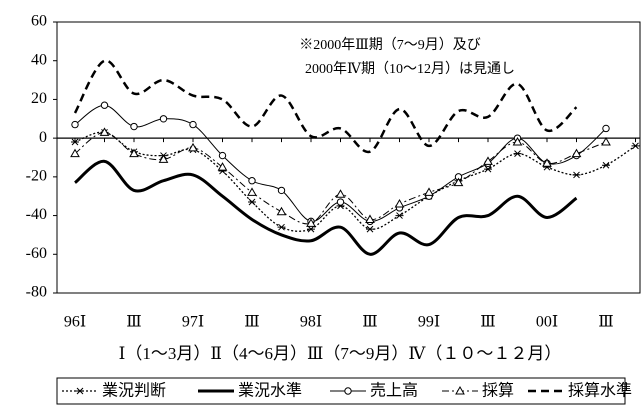  Describe the element at coordinates (36, 253) in the screenshot. I see `y-tick-label: -60` at that location.